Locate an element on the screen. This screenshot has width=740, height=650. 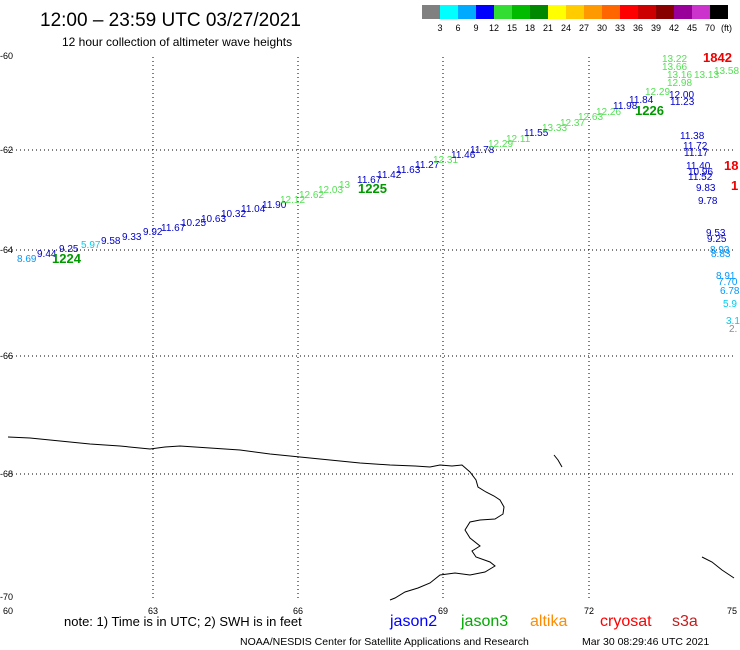
lat-label: -62 is located at coordinates (6, 150).